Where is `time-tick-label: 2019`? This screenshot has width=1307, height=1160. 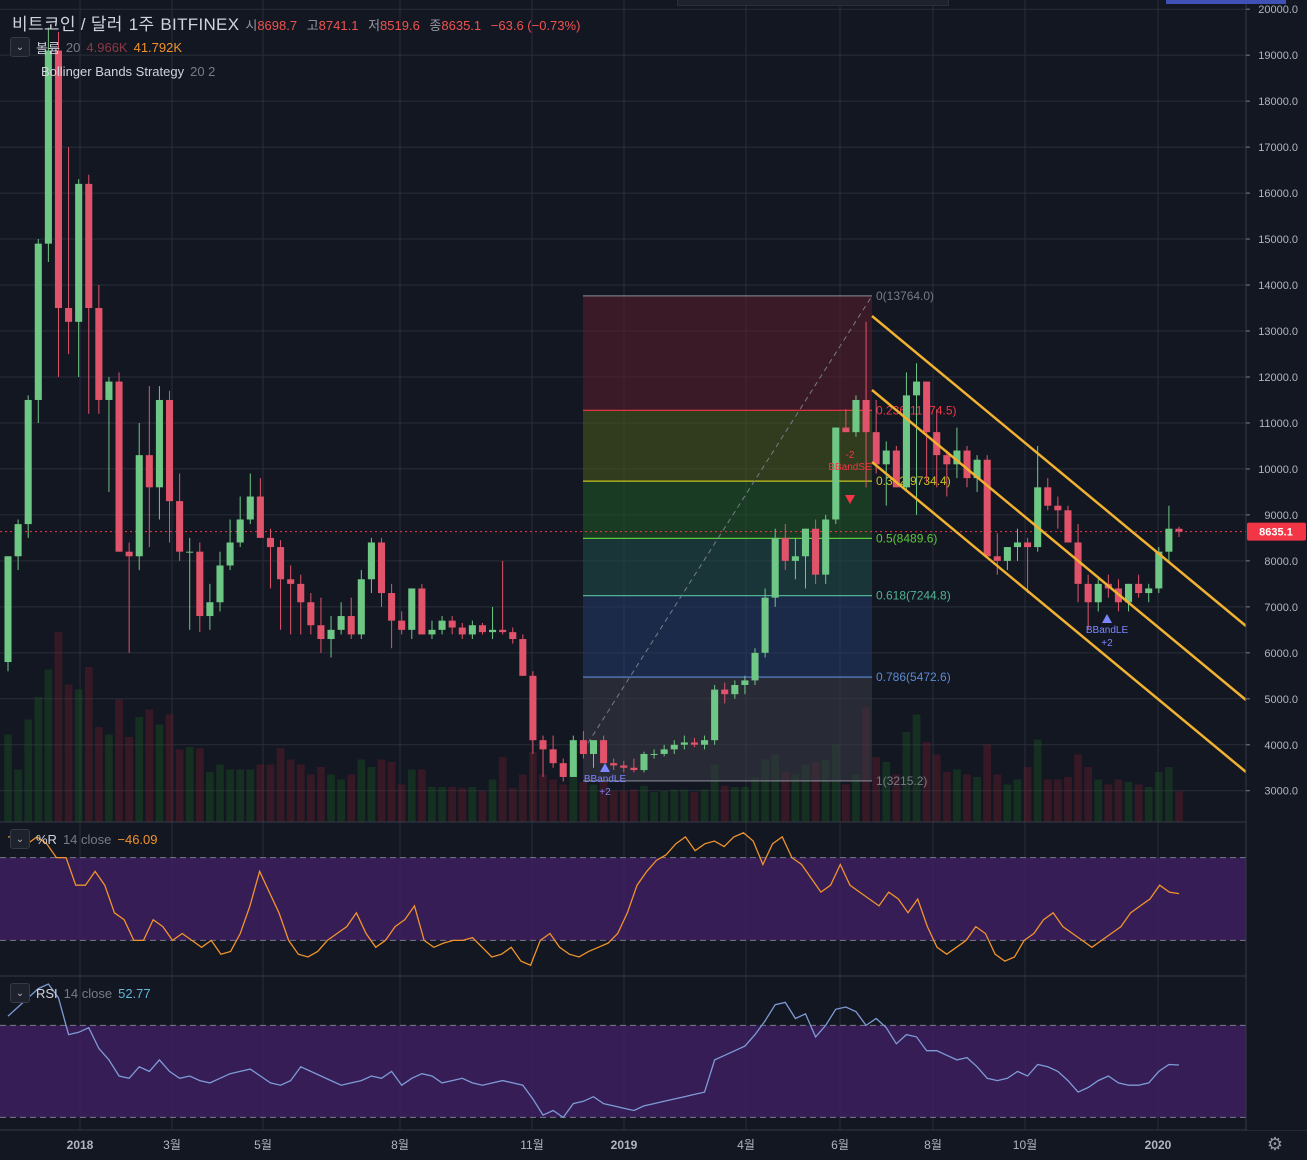
time-tick-label: 2019 is located at coordinates (624, 1145).